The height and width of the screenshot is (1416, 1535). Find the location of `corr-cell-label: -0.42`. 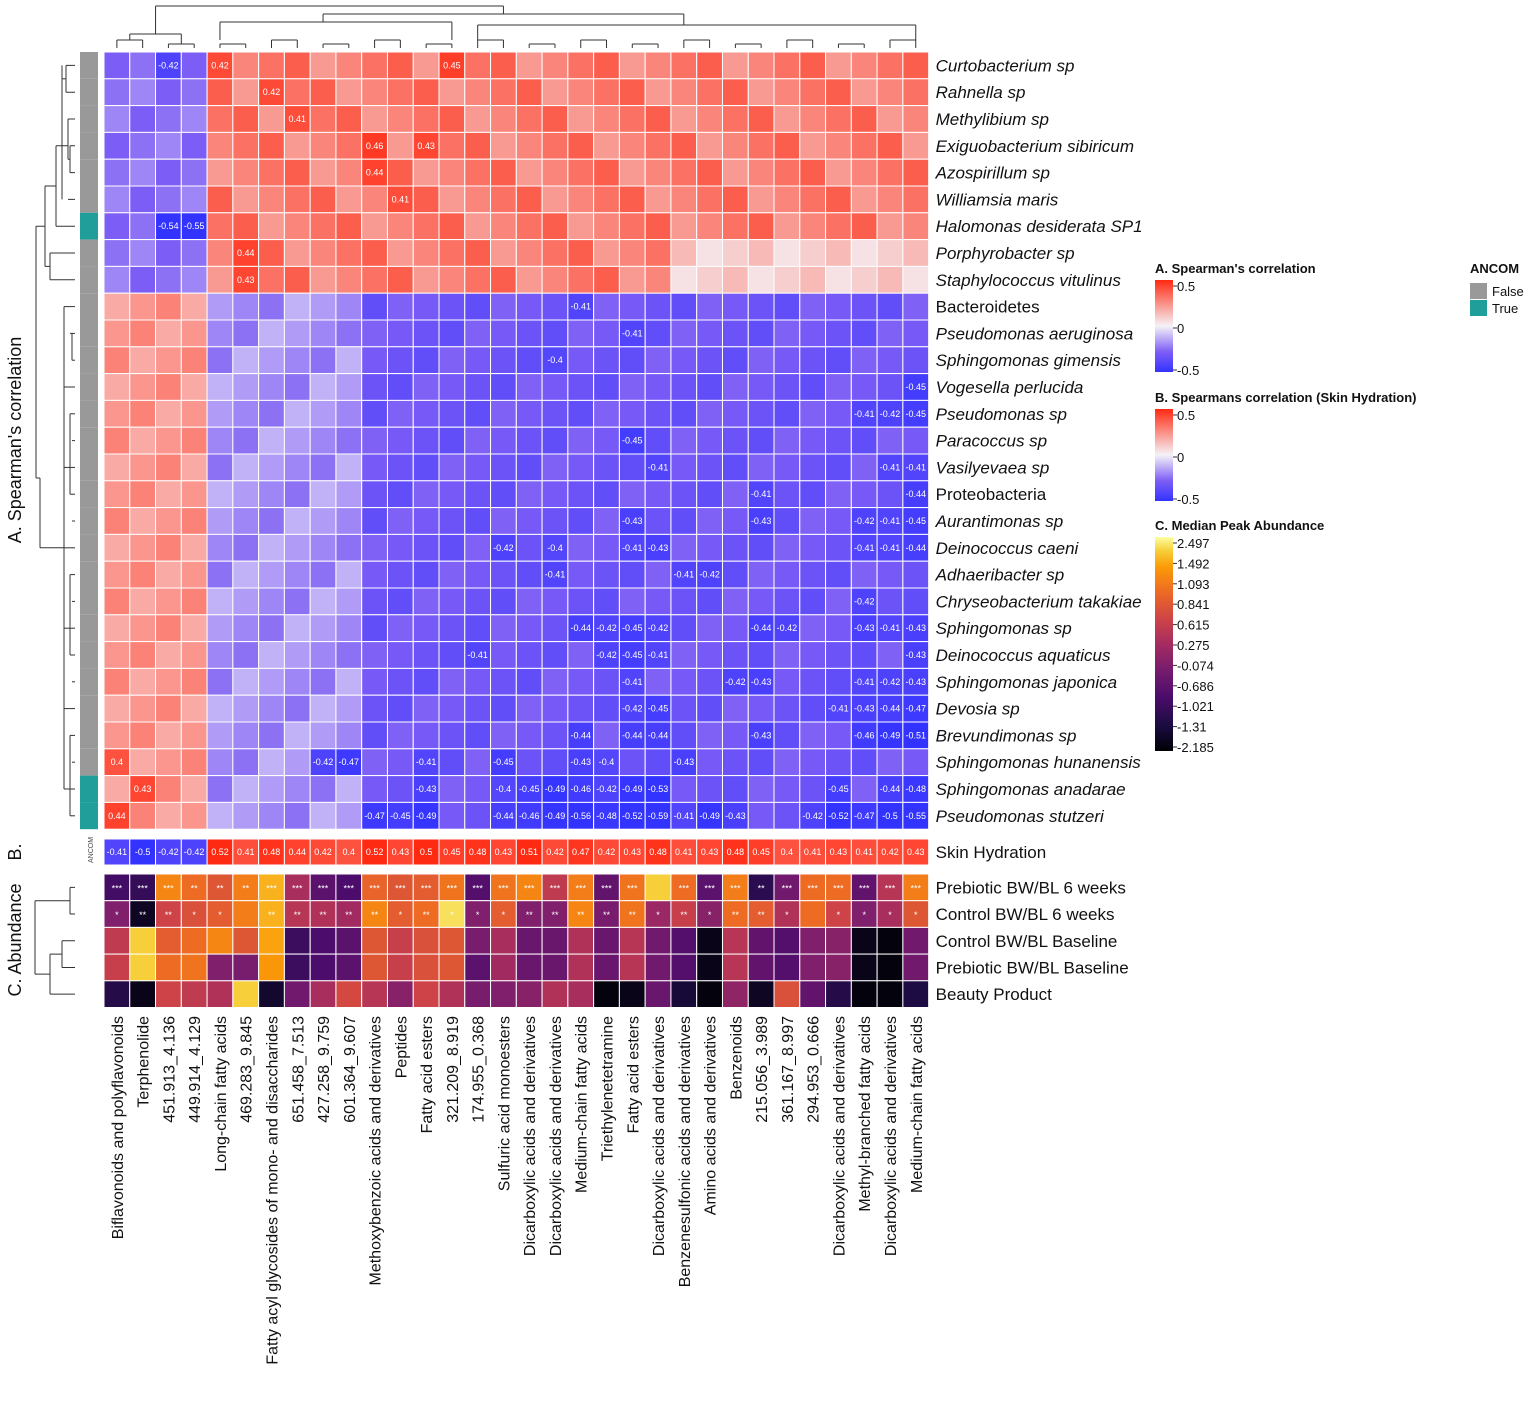

corr-cell-label: -0.42 is located at coordinates (168, 65).